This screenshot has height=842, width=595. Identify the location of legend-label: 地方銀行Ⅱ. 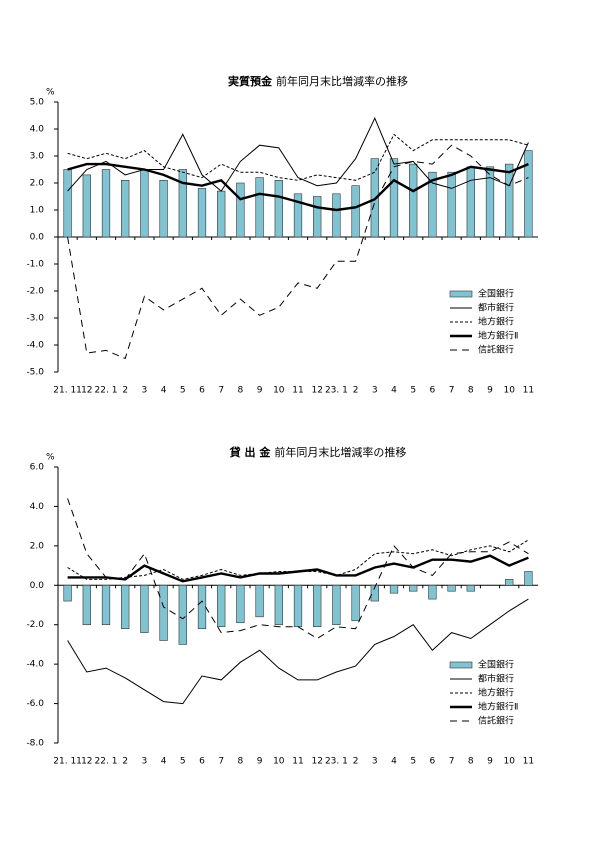
(498, 336).